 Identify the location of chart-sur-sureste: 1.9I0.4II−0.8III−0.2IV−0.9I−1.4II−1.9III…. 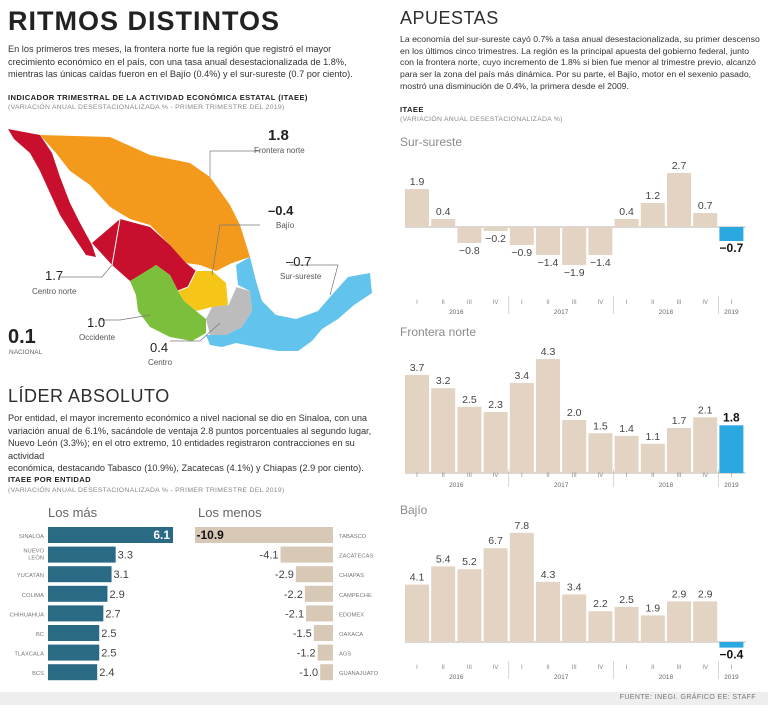
(575, 238).